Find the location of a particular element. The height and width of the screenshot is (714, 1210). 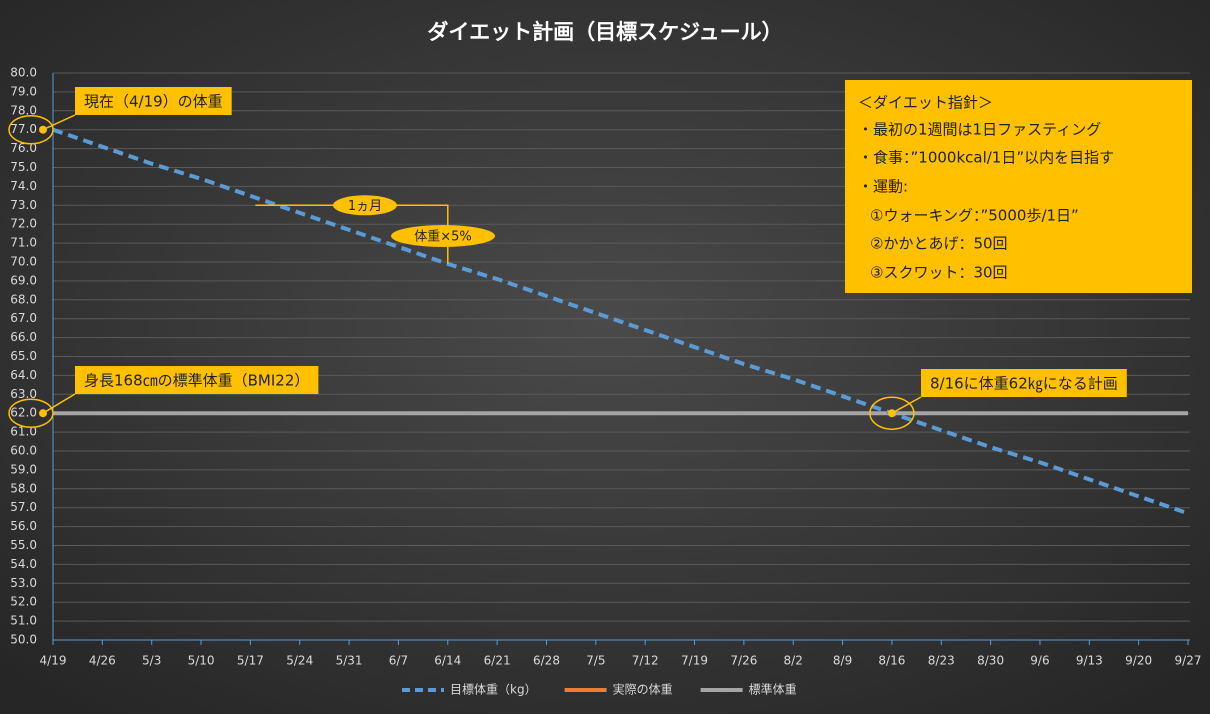

x-tick-label: 6/21 is located at coordinates (497, 661).